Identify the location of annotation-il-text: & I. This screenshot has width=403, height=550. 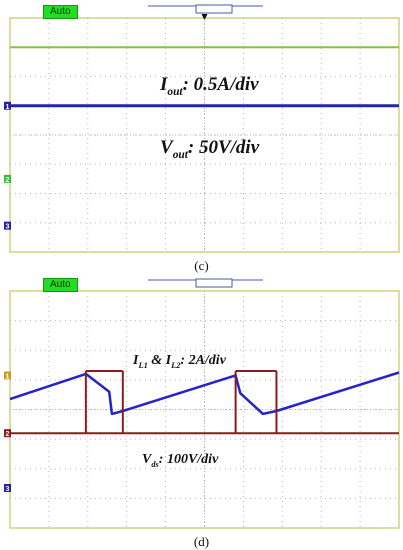
(159, 360).